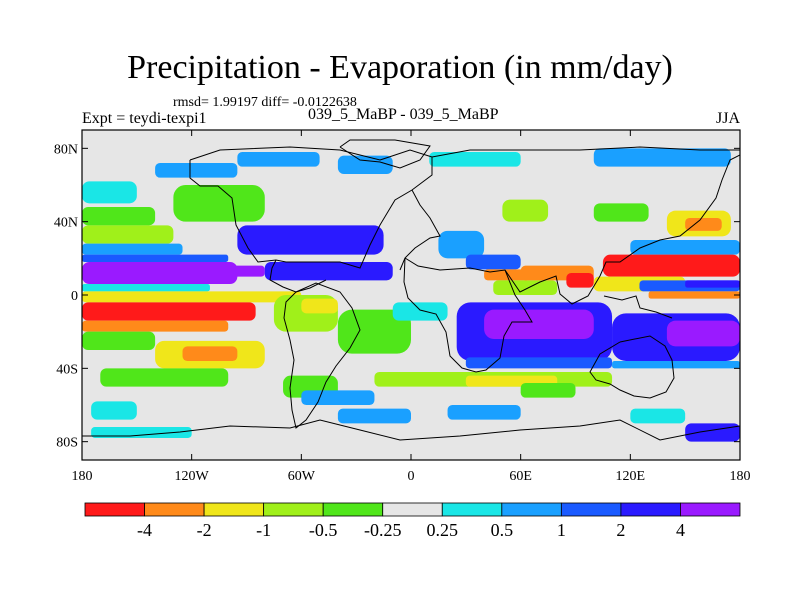 The width and height of the screenshot is (800, 600). What do you see at coordinates (322, 355) in the screenshot?
I see `coastline-south-america` at bounding box center [322, 355].